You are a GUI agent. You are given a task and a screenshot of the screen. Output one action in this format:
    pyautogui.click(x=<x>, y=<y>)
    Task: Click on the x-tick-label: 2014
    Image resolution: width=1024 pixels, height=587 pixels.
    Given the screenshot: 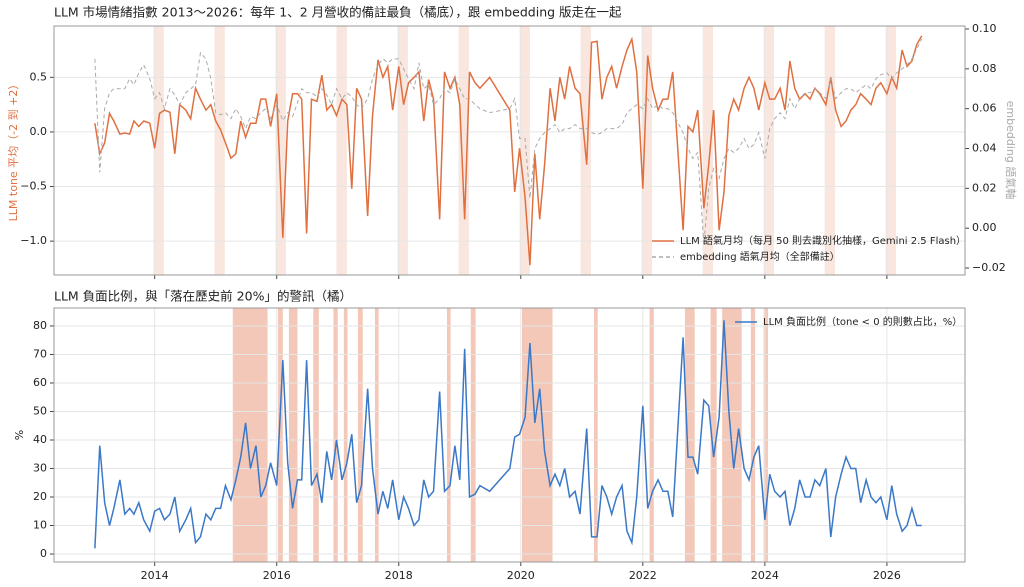 What is the action you would take?
    pyautogui.click(x=155, y=575)
    